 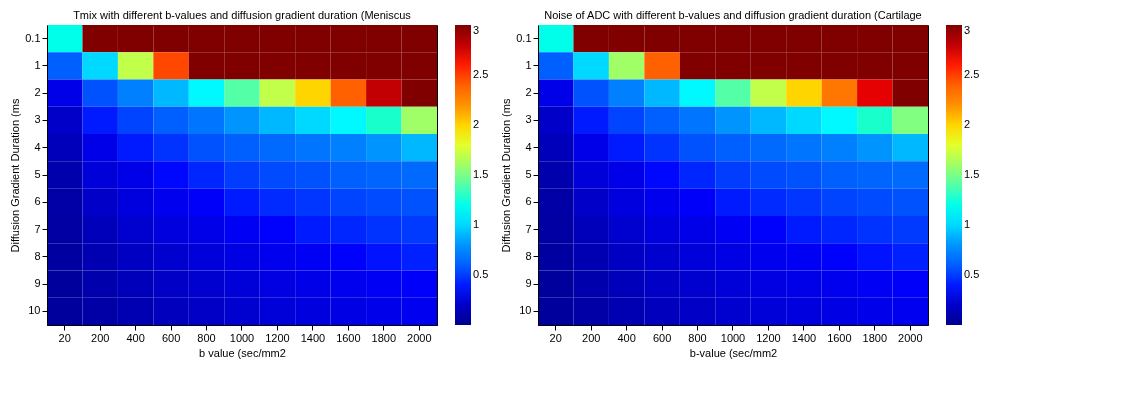 I want to click on chart-title: Tmix with different b-values and diffusion gradient duration (Meniscus, so click(x=242, y=15).